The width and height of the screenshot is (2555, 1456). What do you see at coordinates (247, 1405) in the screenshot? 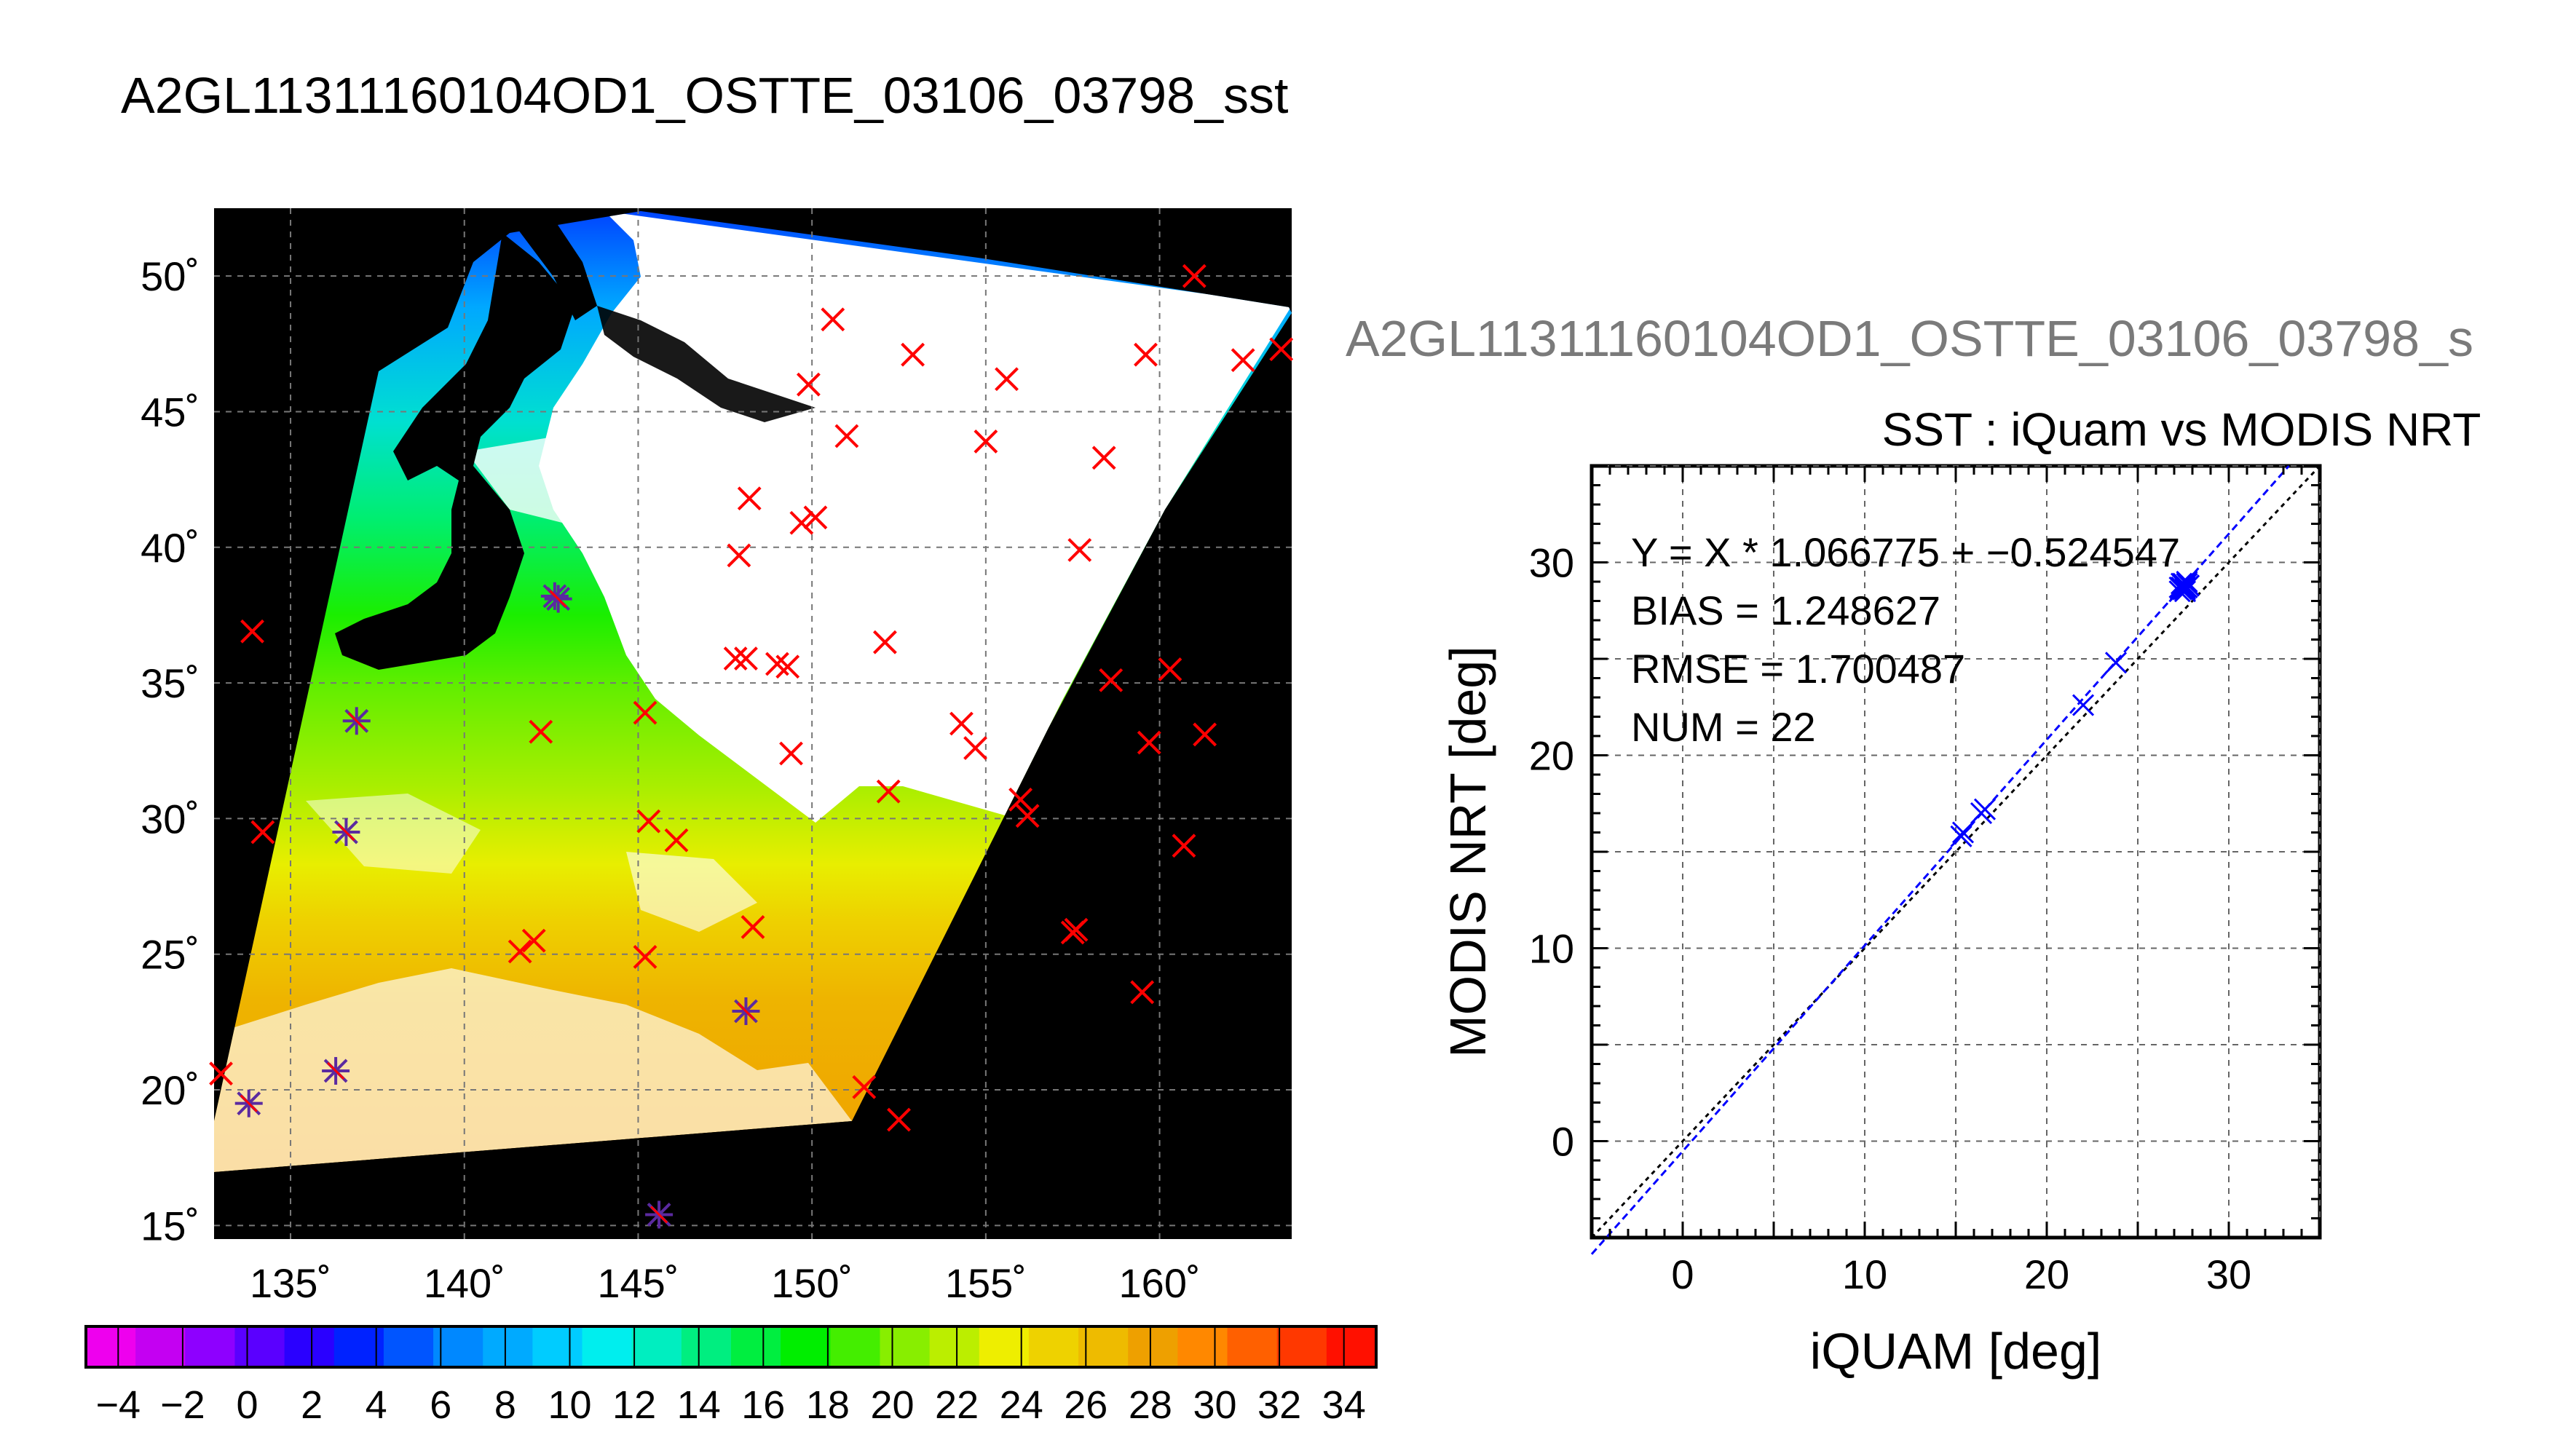
I see `colorbar-tick-label: 0` at bounding box center [247, 1405].